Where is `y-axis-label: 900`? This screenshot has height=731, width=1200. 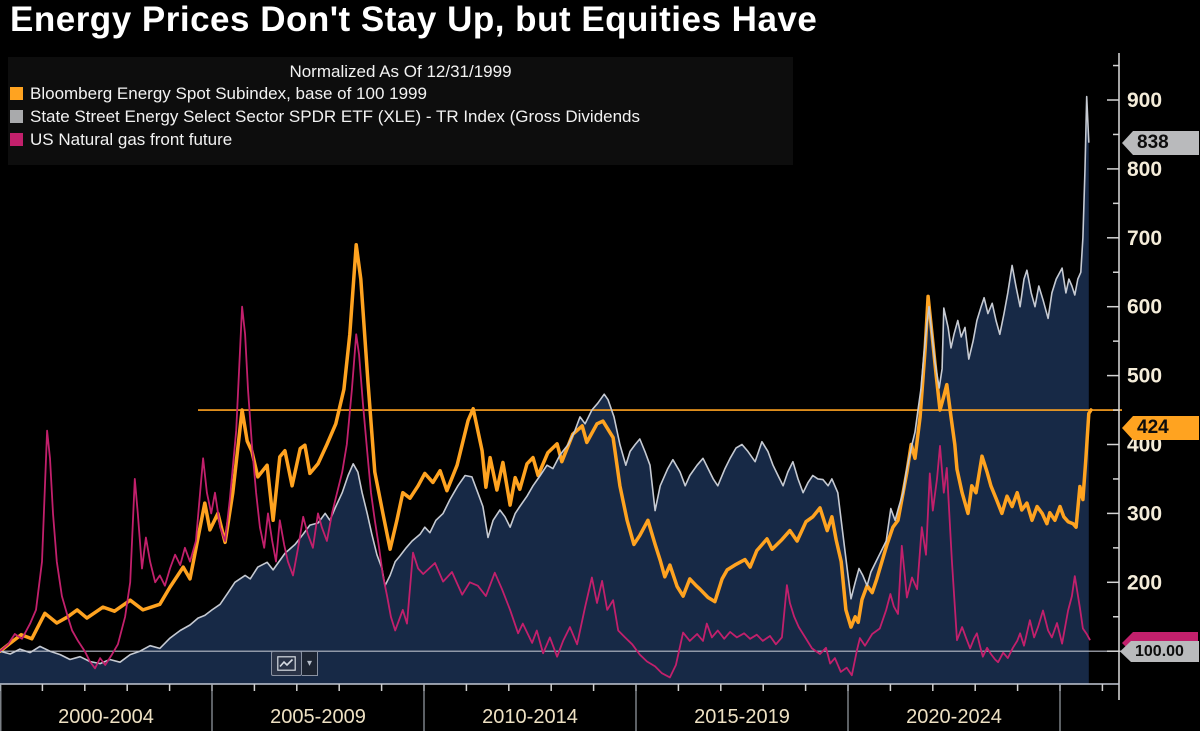
y-axis-label: 900 is located at coordinates (1144, 100).